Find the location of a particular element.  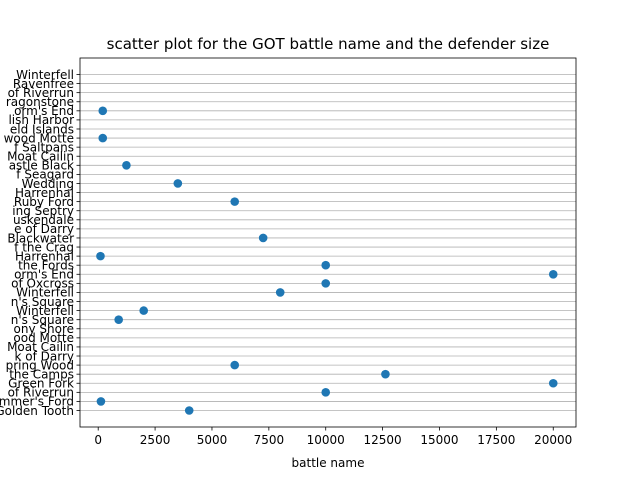

x-tick-labels: 0 2500 5000 7500 10000 12500 15000 17500 20000 is located at coordinates (333, 440).